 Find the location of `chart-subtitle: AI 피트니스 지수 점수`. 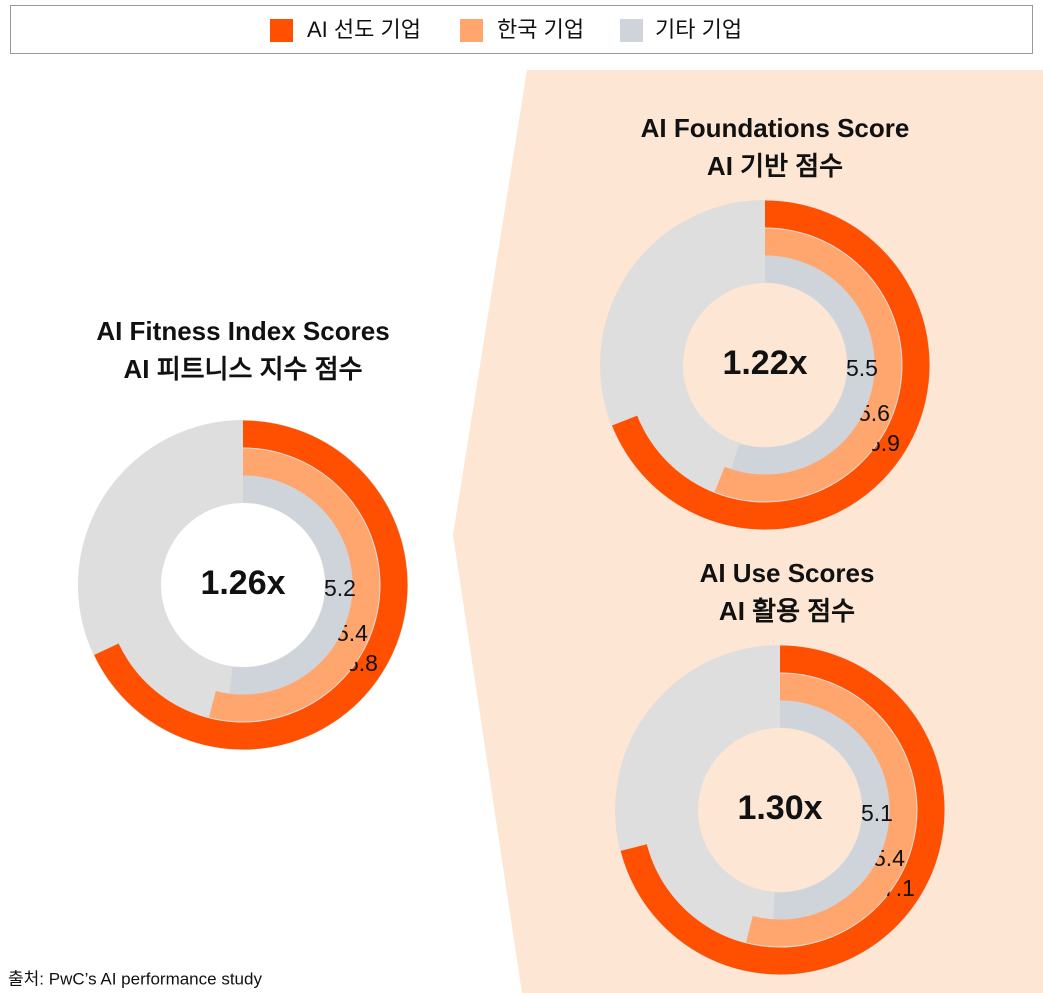

chart-subtitle: AI 피트니스 지수 점수 is located at coordinates (242, 369).